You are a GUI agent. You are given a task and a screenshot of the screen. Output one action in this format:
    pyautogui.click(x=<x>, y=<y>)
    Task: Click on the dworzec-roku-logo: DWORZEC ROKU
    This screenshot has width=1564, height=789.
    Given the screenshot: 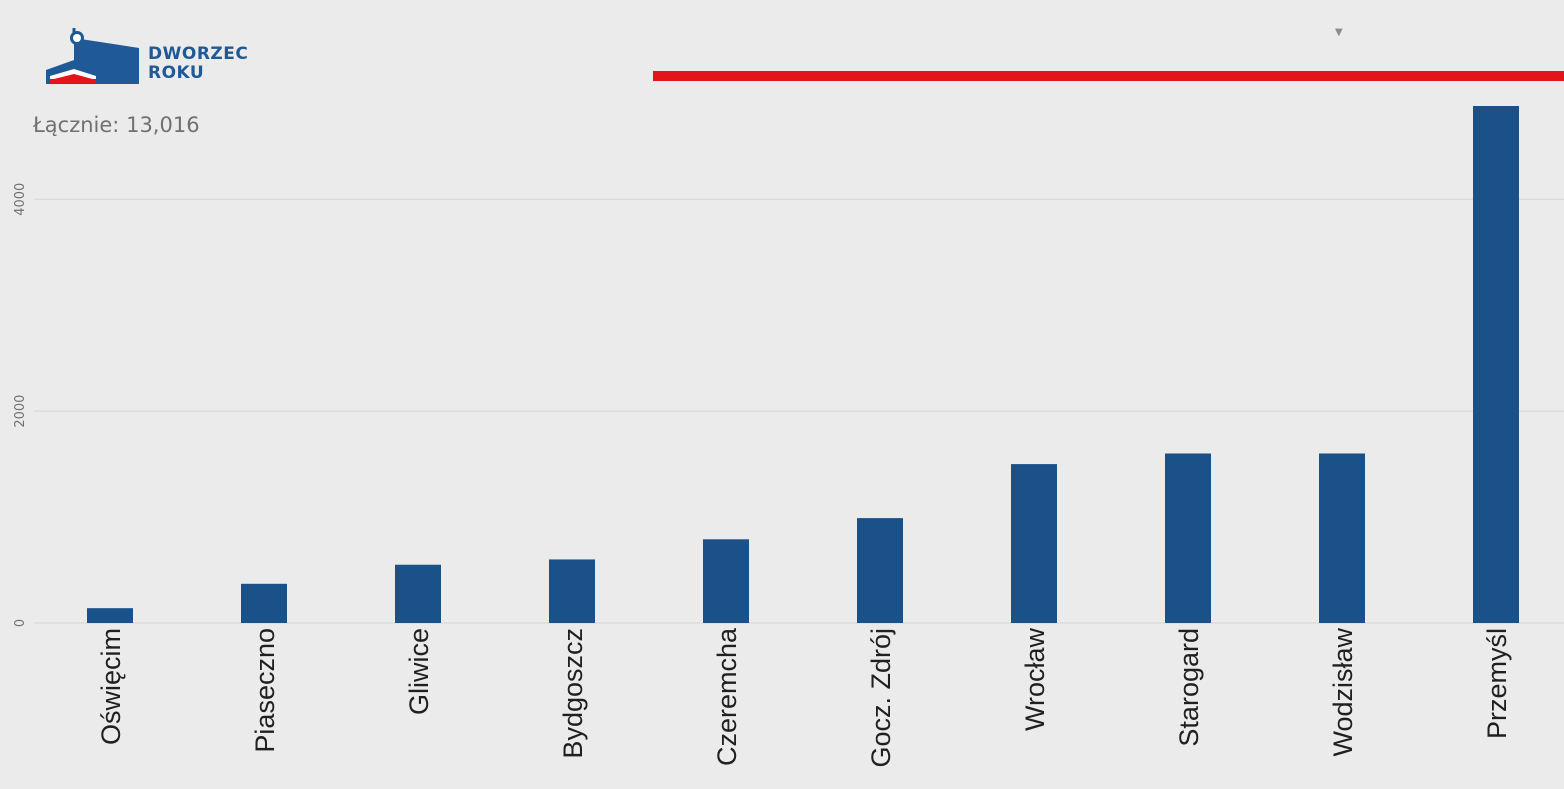 What is the action you would take?
    pyautogui.click(x=154, y=57)
    